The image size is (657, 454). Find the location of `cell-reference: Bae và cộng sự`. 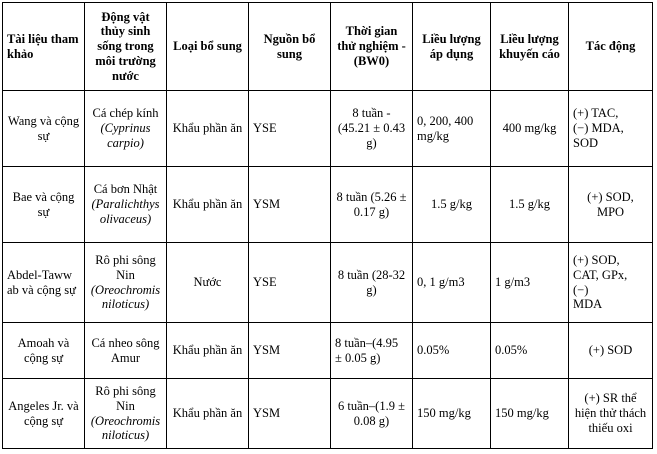

cell-reference: Bae và cộng sự is located at coordinates (43, 204).